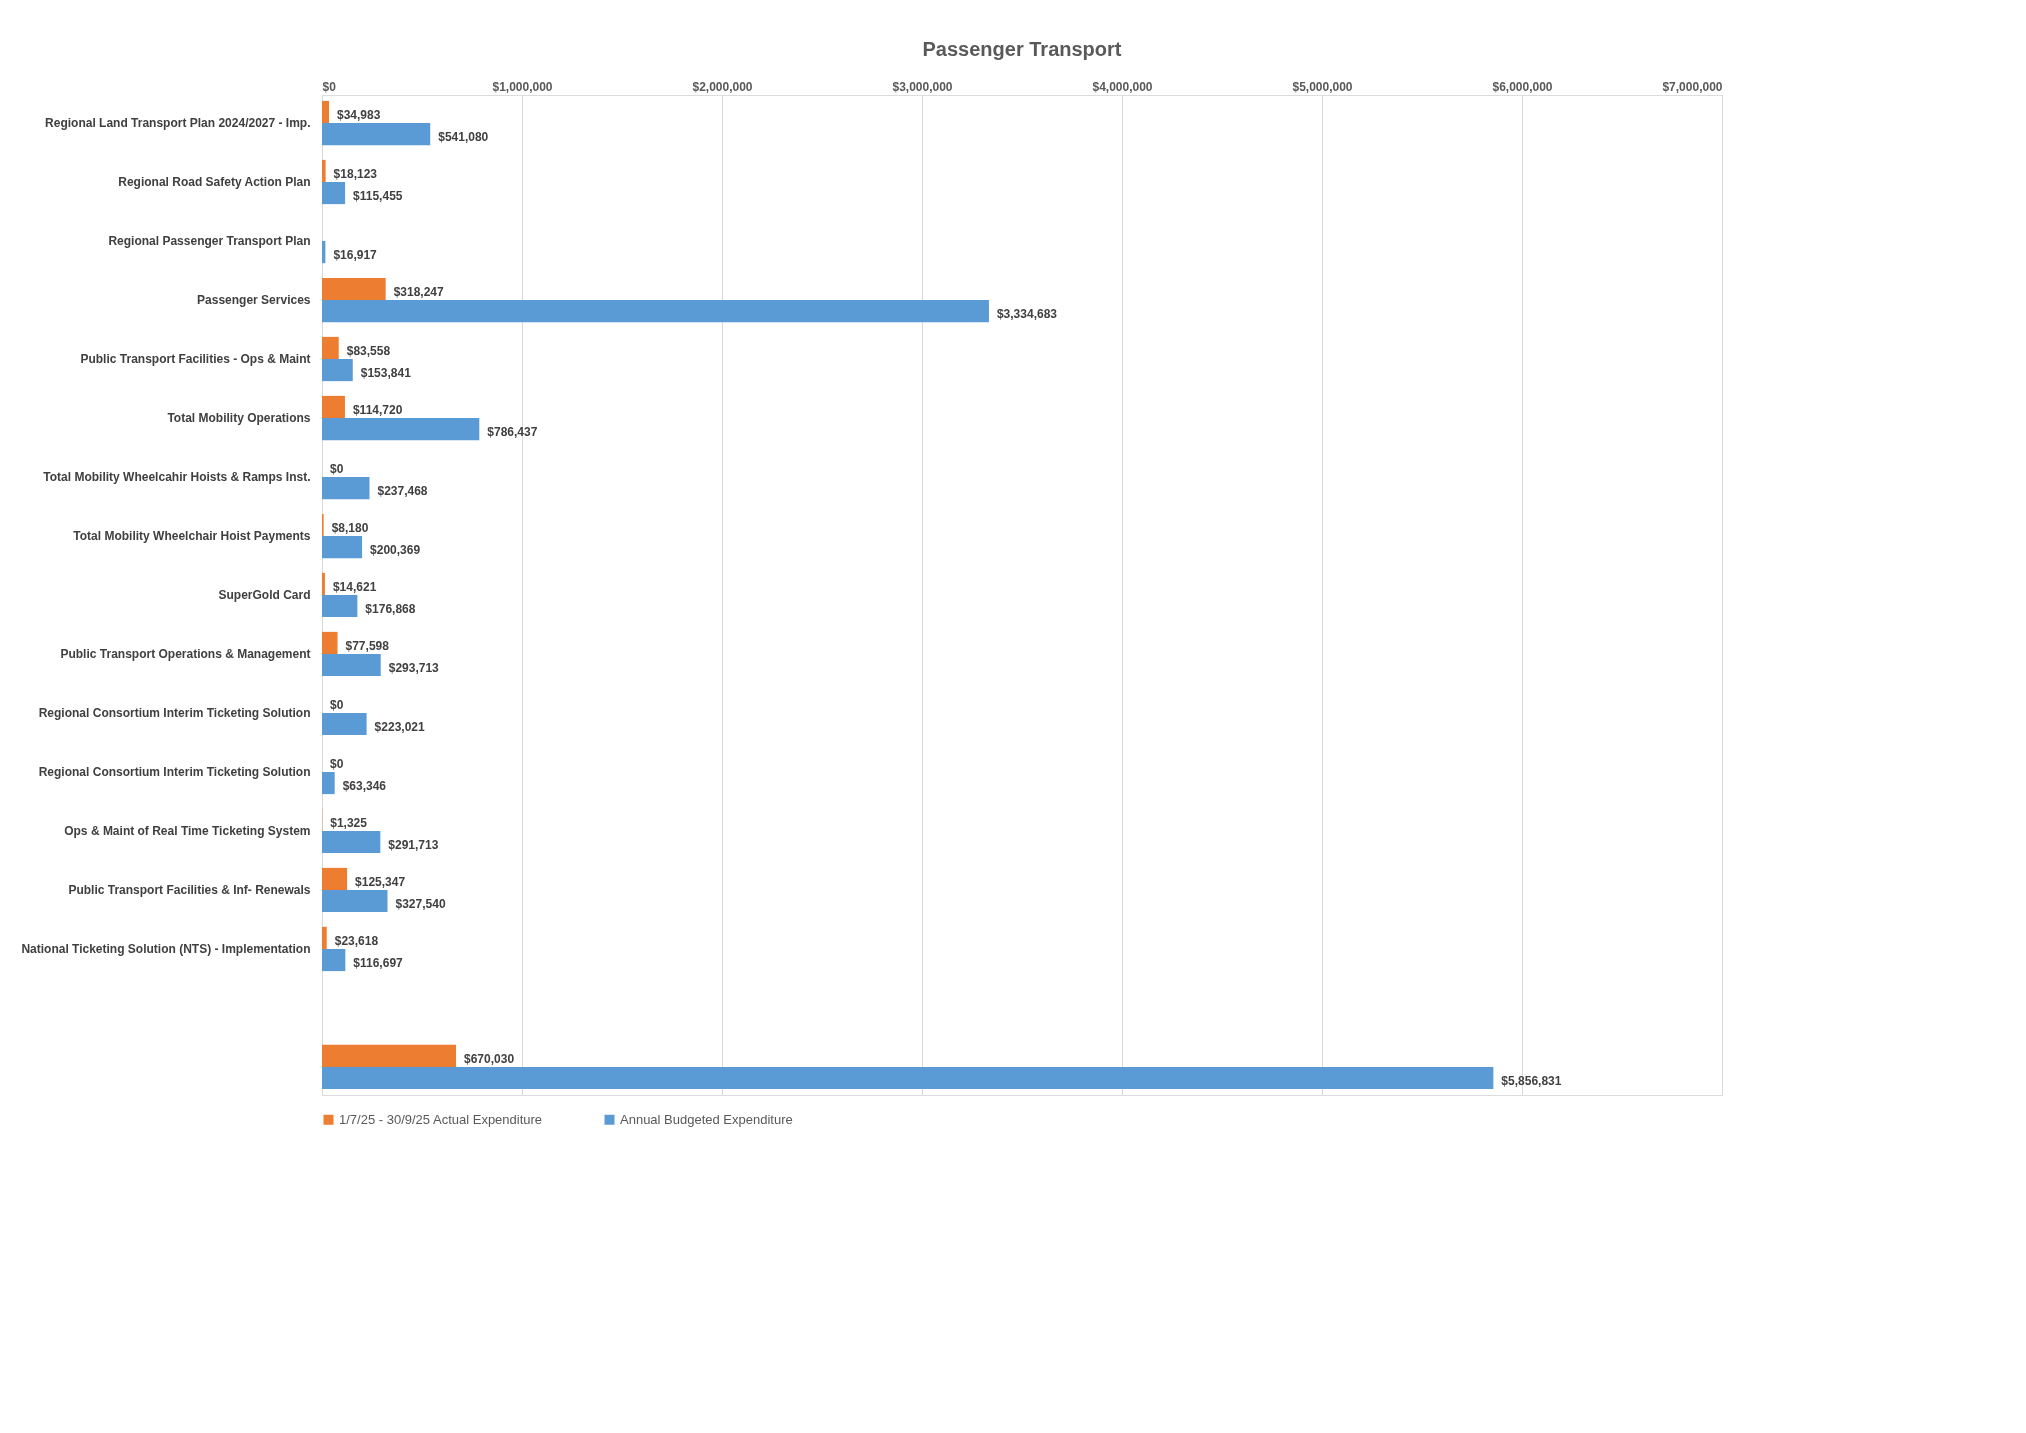 Image resolution: width=2026 pixels, height=1433 pixels. Describe the element at coordinates (177, 477) in the screenshot. I see `y-tick-label: Total Mobility Wheelcahir Hoists & Ramps Inst.` at that location.